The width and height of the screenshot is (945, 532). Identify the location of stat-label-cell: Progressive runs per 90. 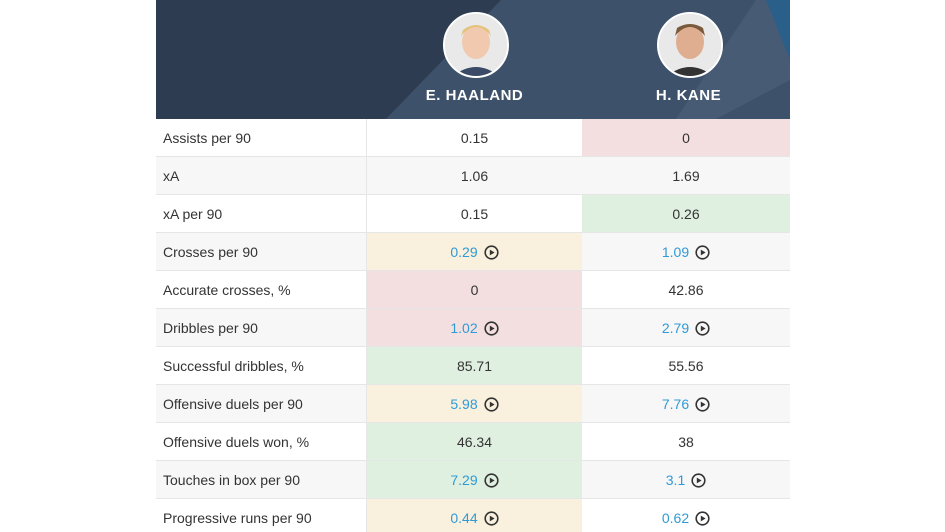
(261, 515).